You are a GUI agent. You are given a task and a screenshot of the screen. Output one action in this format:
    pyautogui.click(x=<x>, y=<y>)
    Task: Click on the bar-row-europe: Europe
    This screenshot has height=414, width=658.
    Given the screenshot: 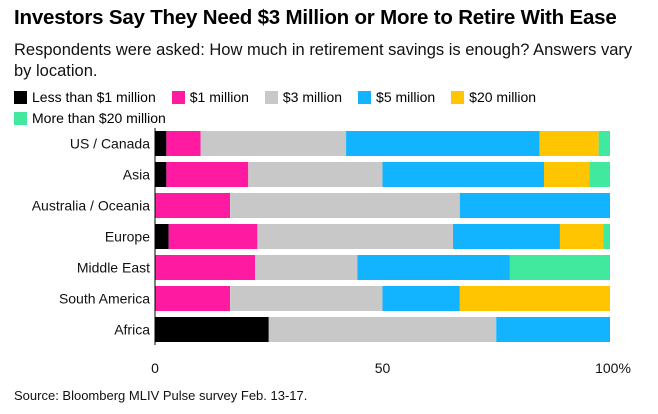 What is the action you would take?
    pyautogui.click(x=357, y=236)
    